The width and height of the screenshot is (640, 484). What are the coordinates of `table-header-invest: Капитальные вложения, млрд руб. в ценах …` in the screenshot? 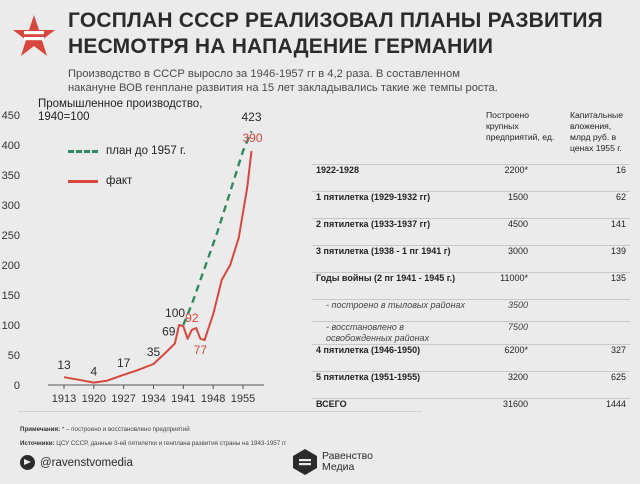 It's located at (596, 131).